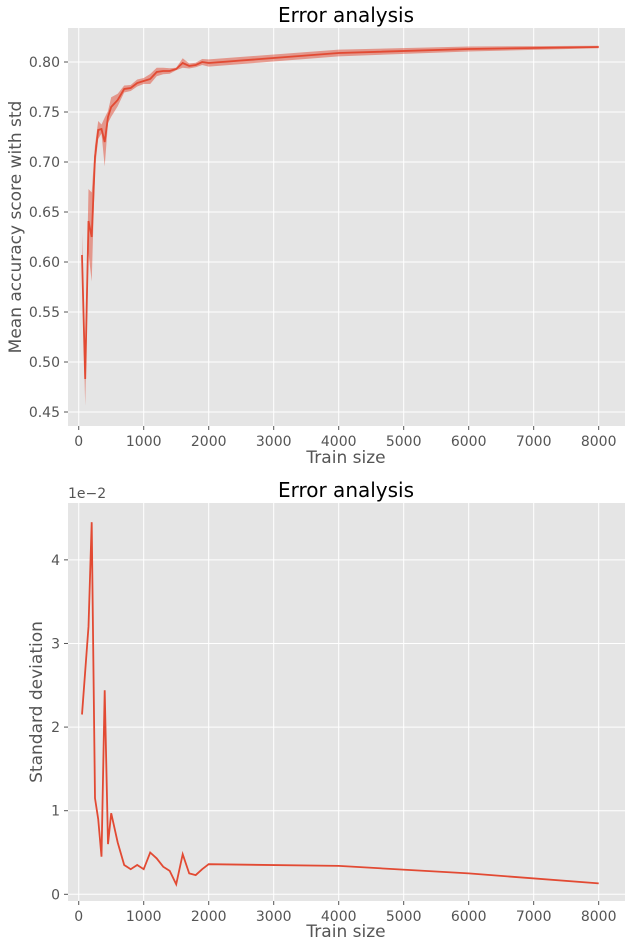  What do you see at coordinates (345, 932) in the screenshot?
I see `x-axis-label-bottom: Train size` at bounding box center [345, 932].